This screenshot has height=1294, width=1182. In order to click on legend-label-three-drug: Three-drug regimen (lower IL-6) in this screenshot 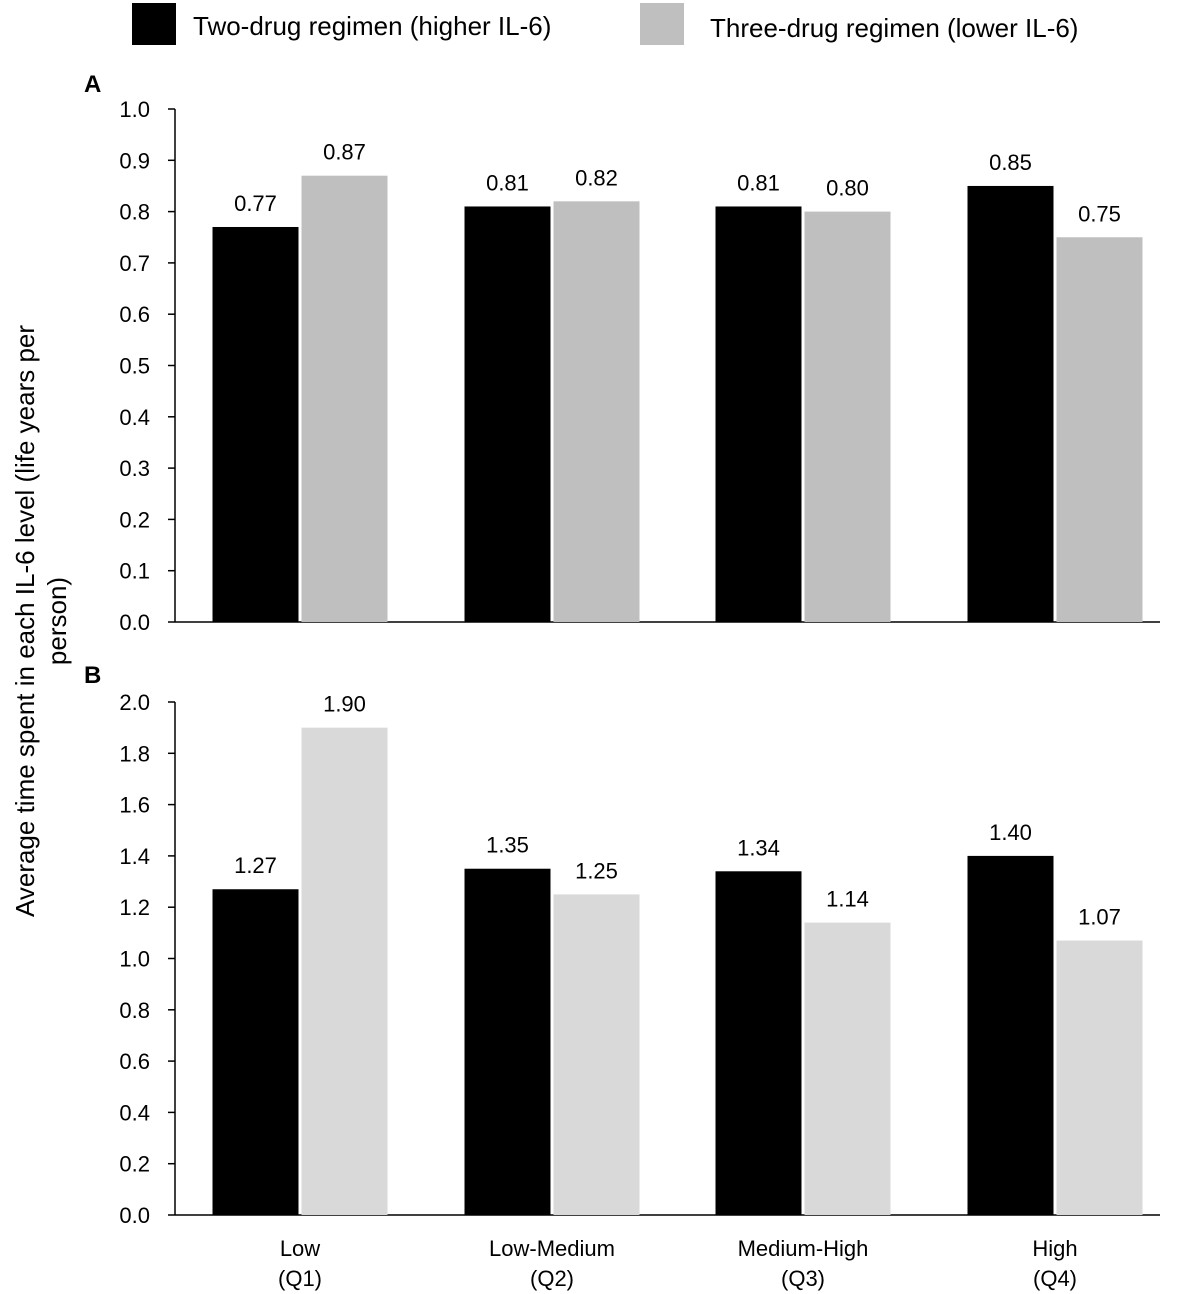, I will do `click(894, 28)`.